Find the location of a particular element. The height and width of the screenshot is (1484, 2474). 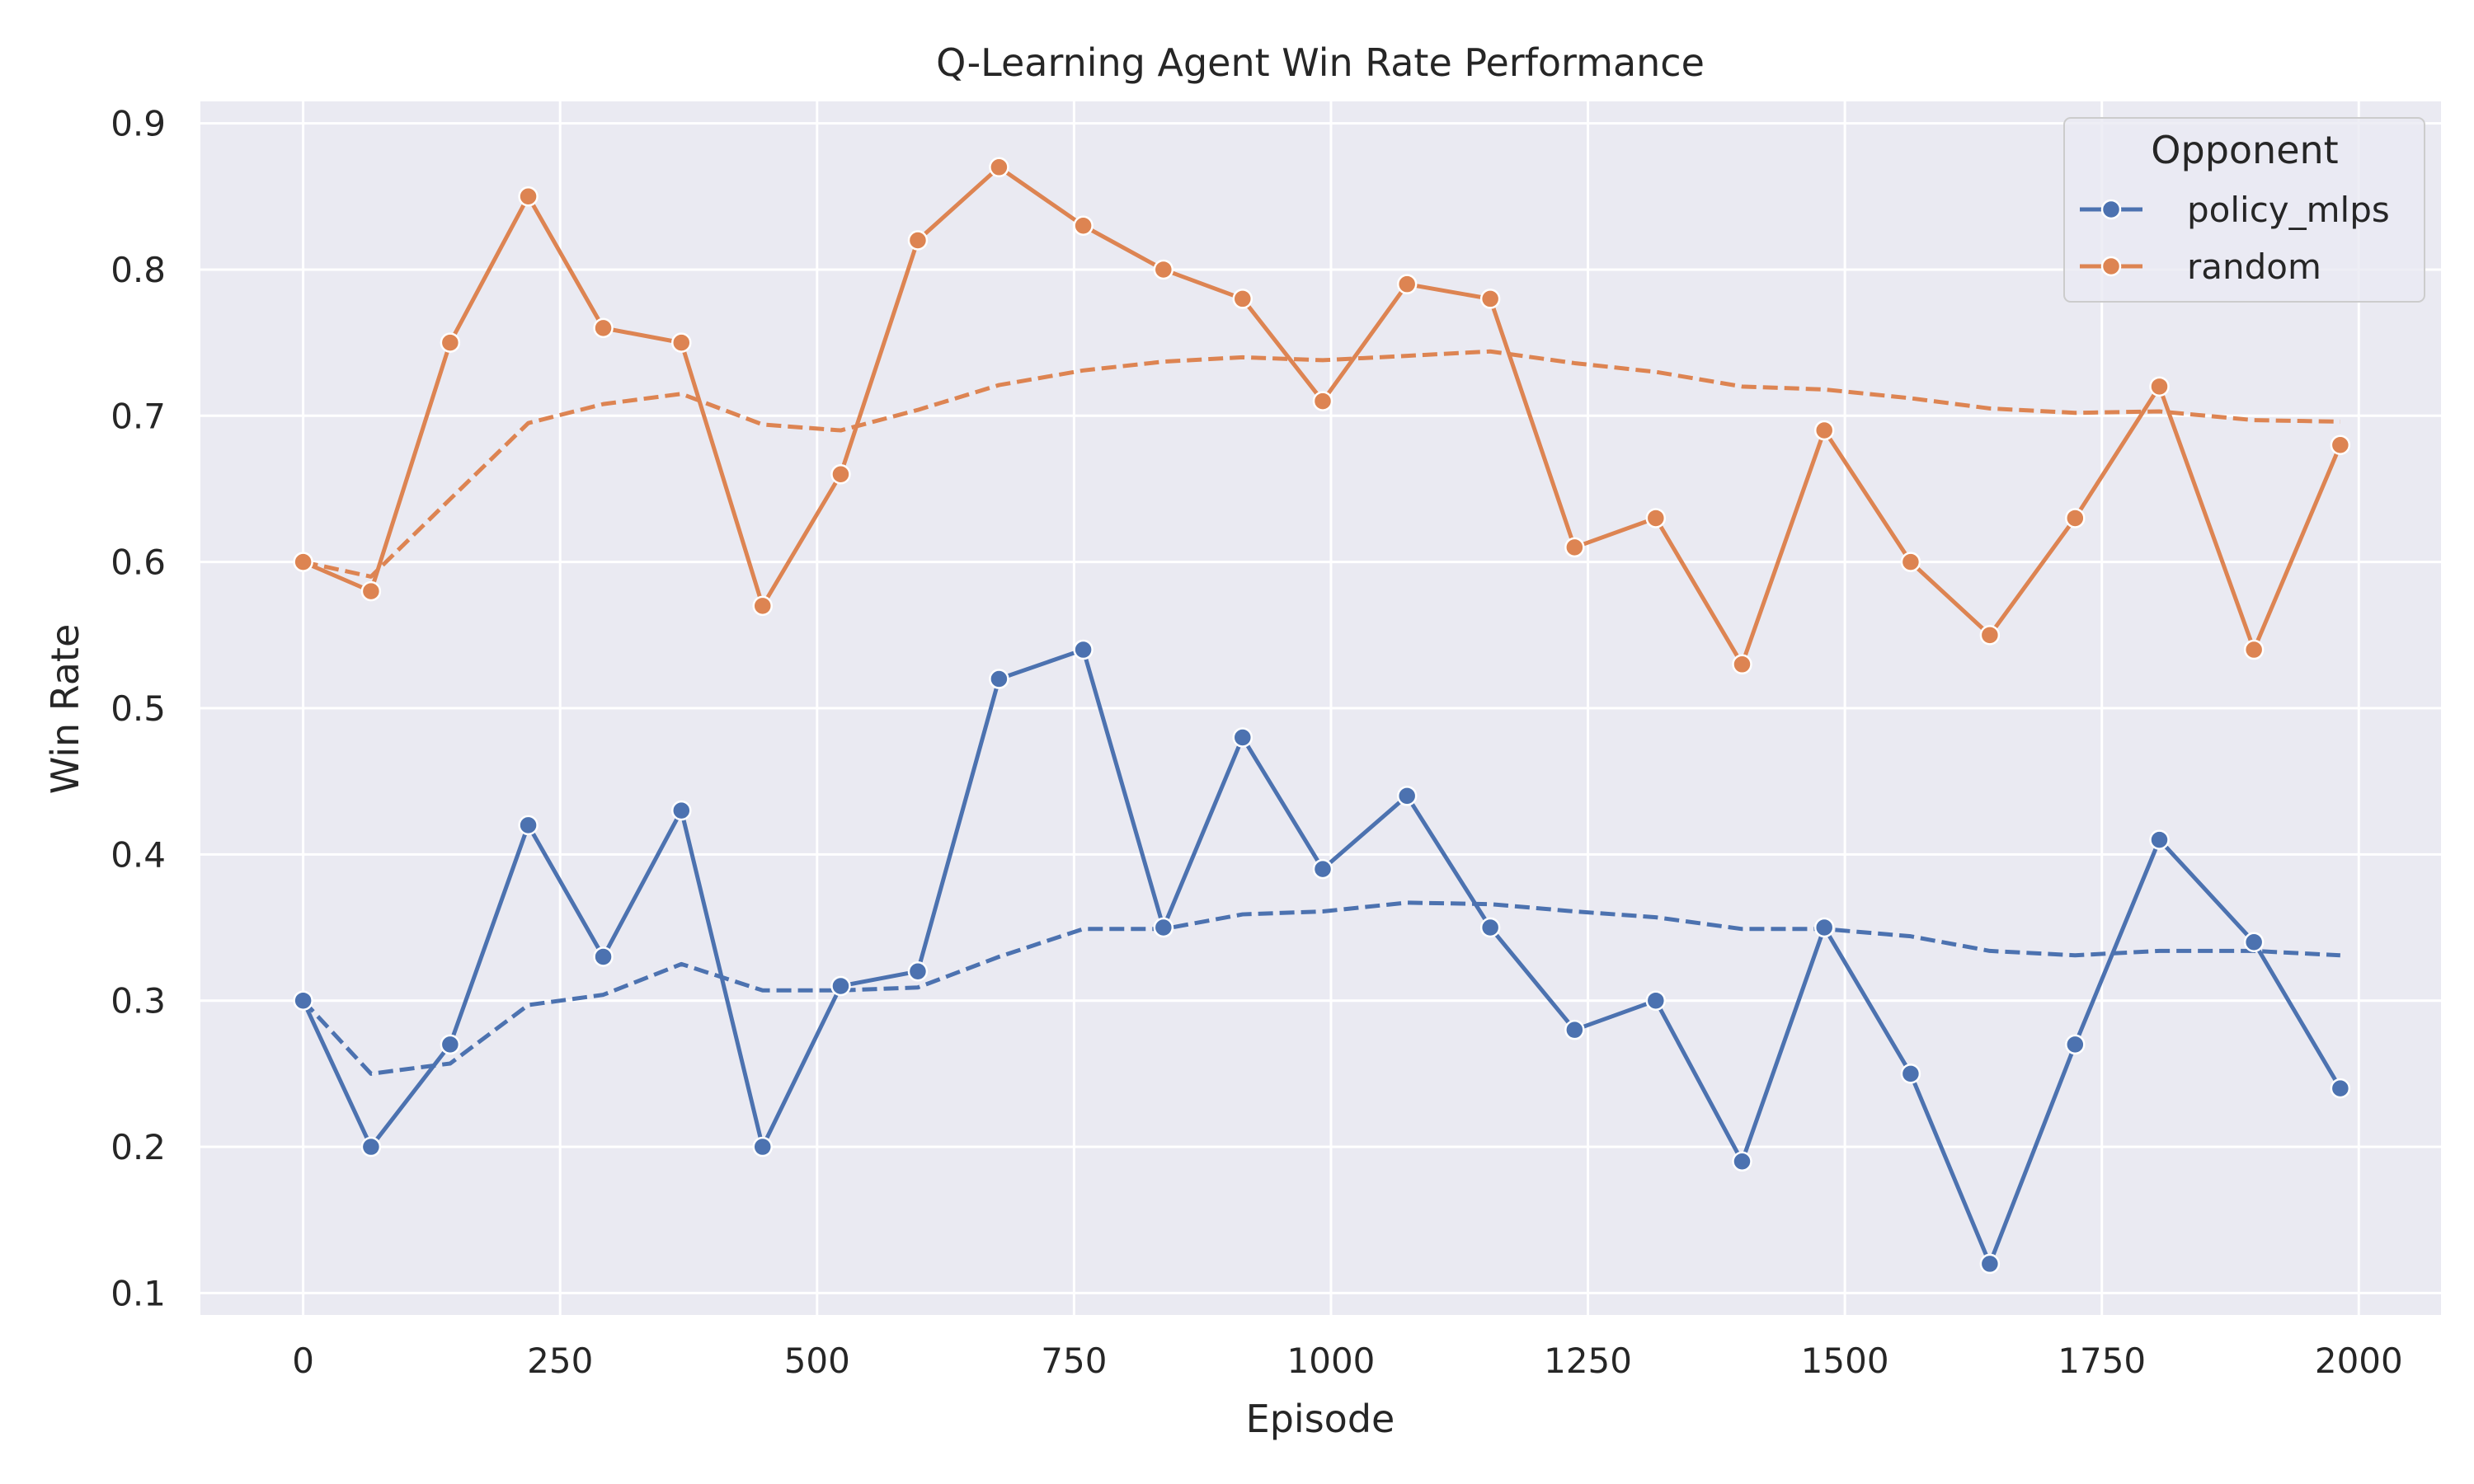

x-axis-label: Episode is located at coordinates (1320, 1419).